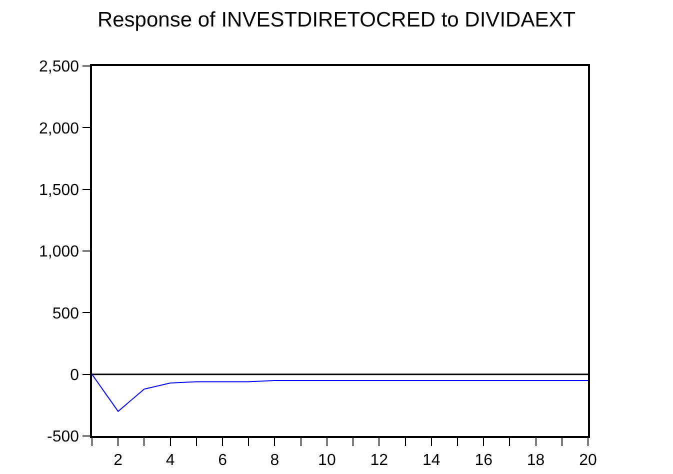  What do you see at coordinates (66, 313) in the screenshot?
I see `y-tick-label: 500` at bounding box center [66, 313].